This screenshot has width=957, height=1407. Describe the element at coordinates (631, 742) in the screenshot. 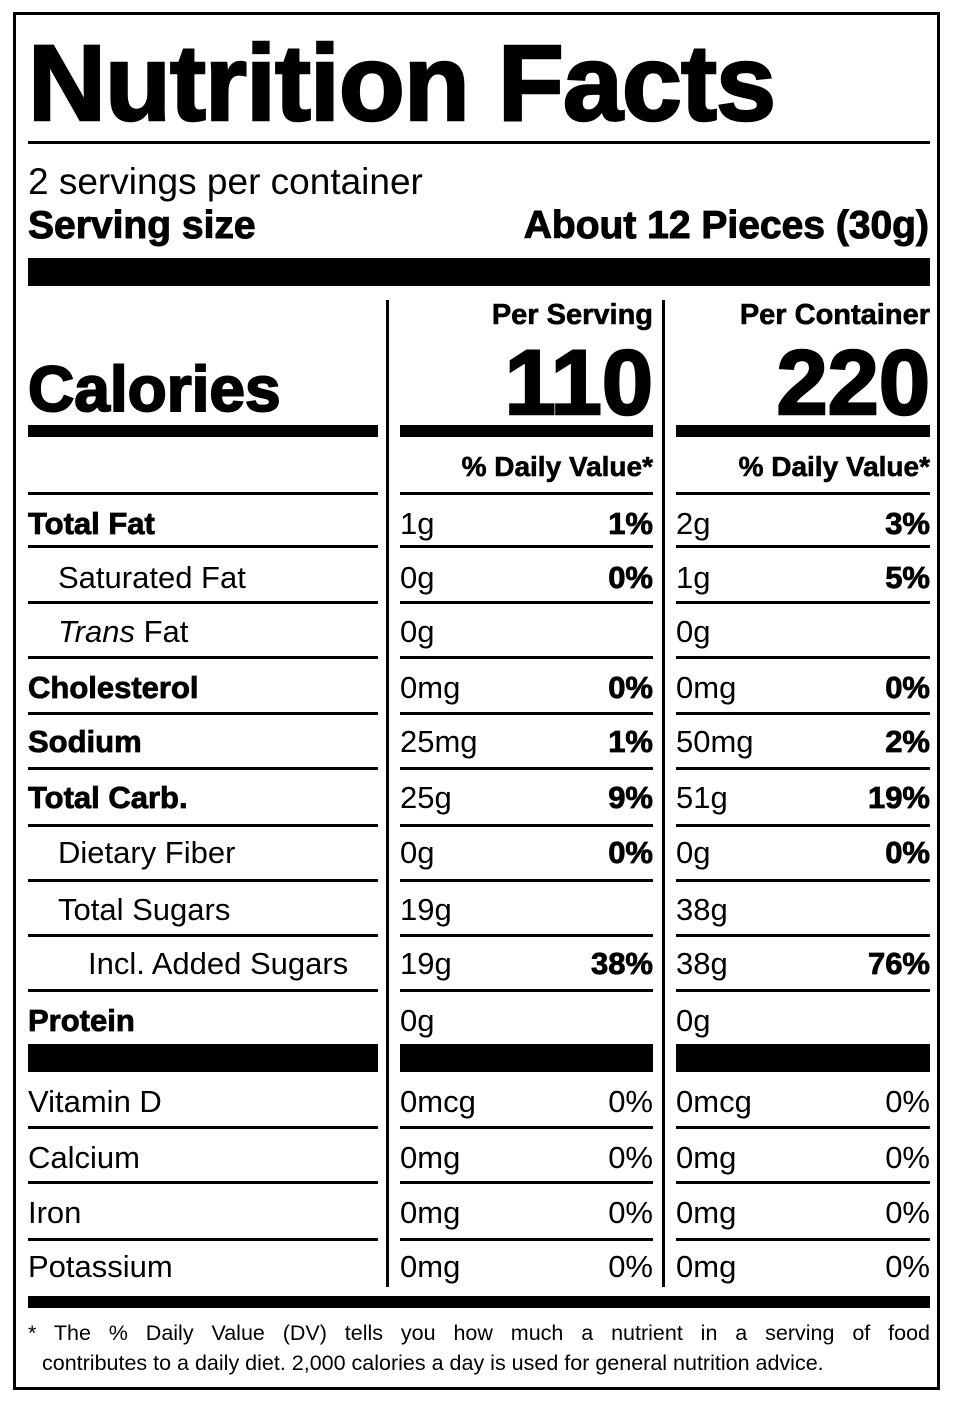

I see `serving-daily-value: 1%` at that location.